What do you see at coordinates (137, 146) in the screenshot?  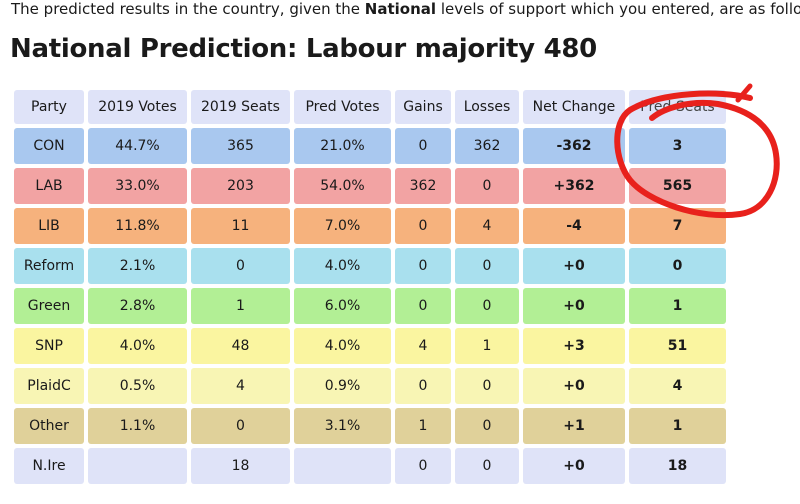 I see `cell-2019-votes: 44.7%` at bounding box center [137, 146].